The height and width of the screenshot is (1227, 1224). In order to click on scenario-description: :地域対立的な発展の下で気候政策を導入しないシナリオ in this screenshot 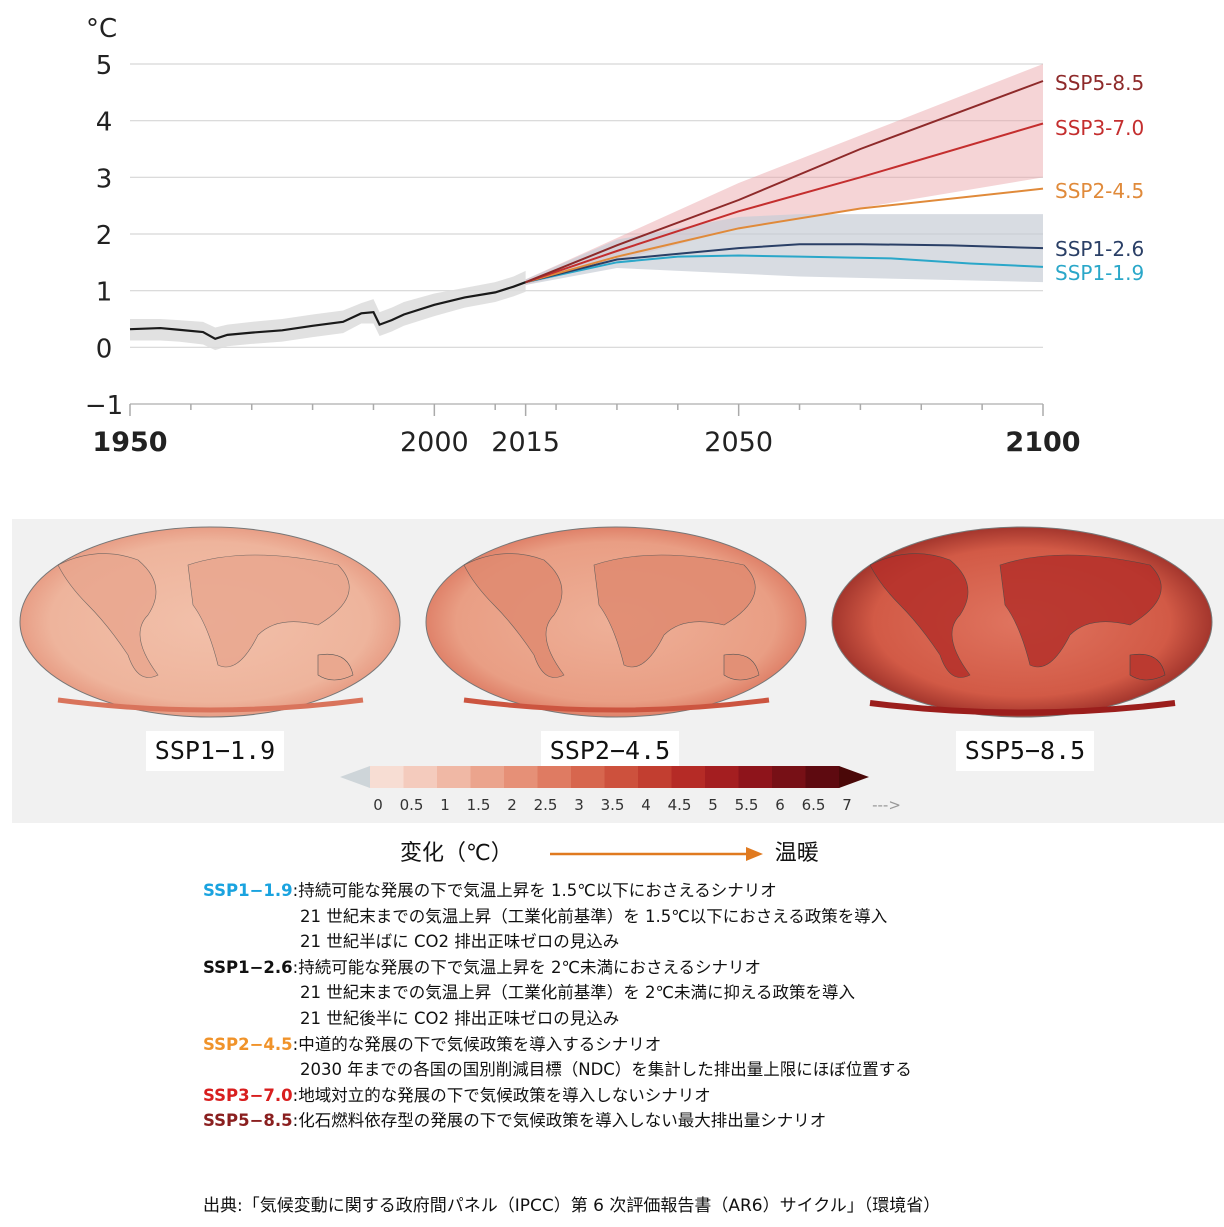, I will do `click(501, 1095)`.